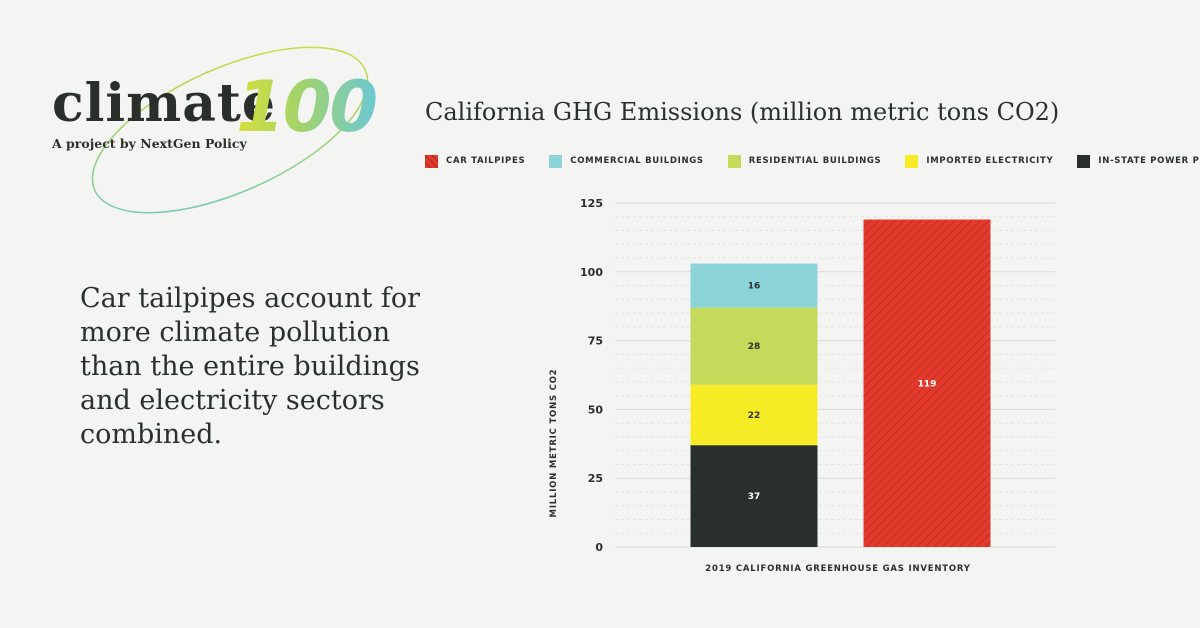 Image resolution: width=1200 pixels, height=628 pixels. I want to click on data-label: 16, so click(754, 287).